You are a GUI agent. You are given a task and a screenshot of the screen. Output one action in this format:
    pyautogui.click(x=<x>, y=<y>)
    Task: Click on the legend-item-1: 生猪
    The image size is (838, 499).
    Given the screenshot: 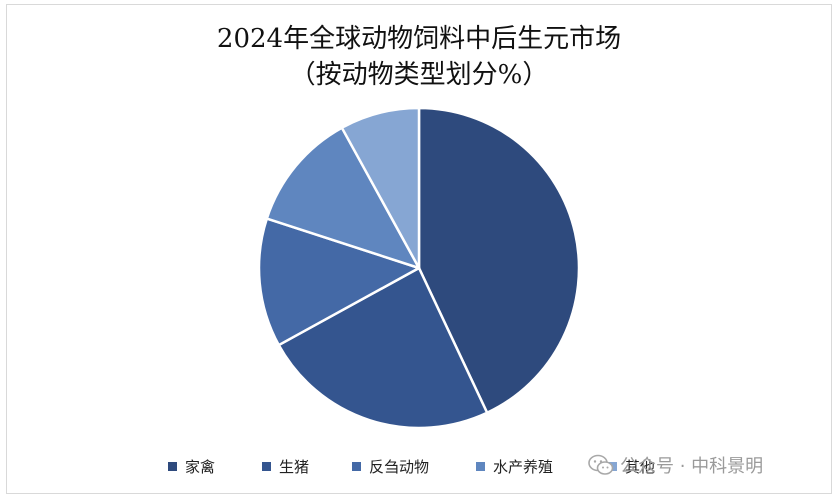 What is the action you would take?
    pyautogui.click(x=285, y=466)
    